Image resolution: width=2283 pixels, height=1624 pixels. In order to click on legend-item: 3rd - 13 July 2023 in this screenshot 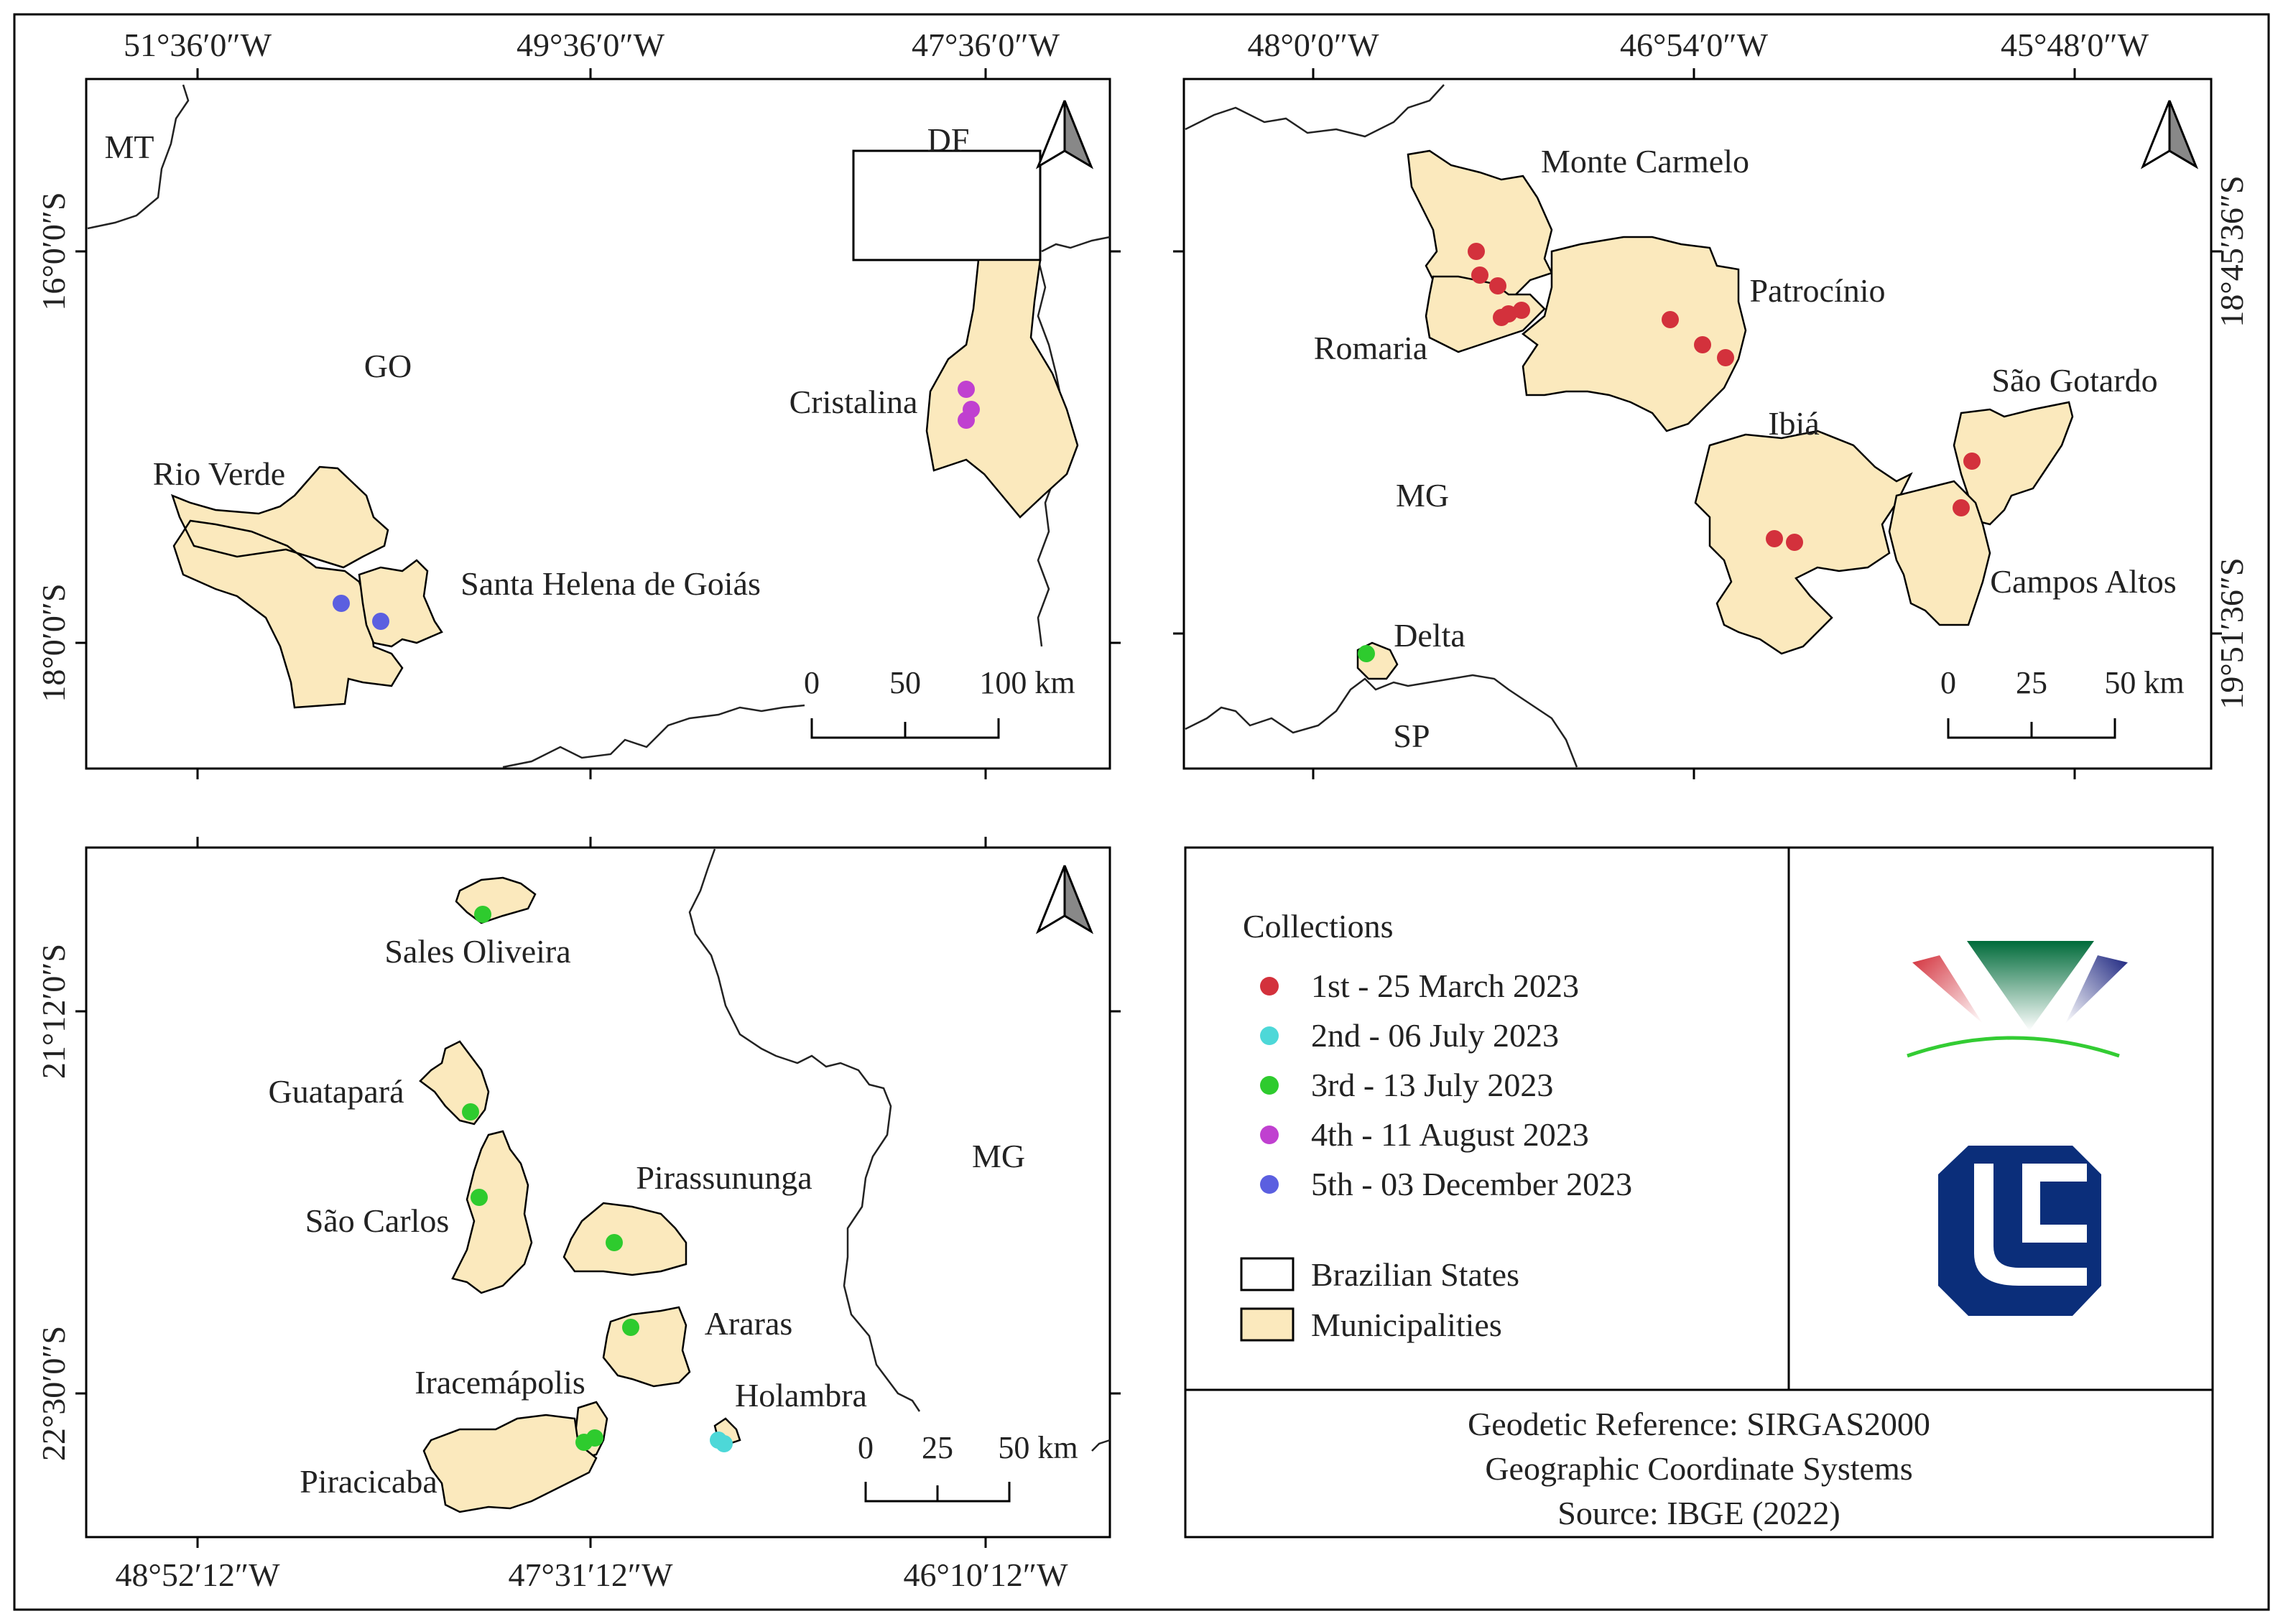, I will do `click(1406, 1085)`.